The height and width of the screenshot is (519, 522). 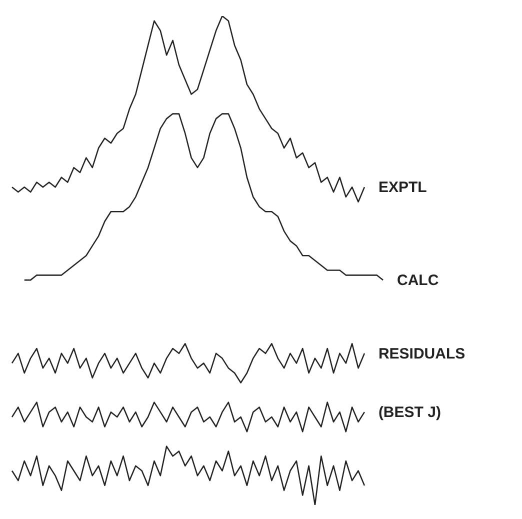 I want to click on series-label: EXPTL, so click(x=402, y=187).